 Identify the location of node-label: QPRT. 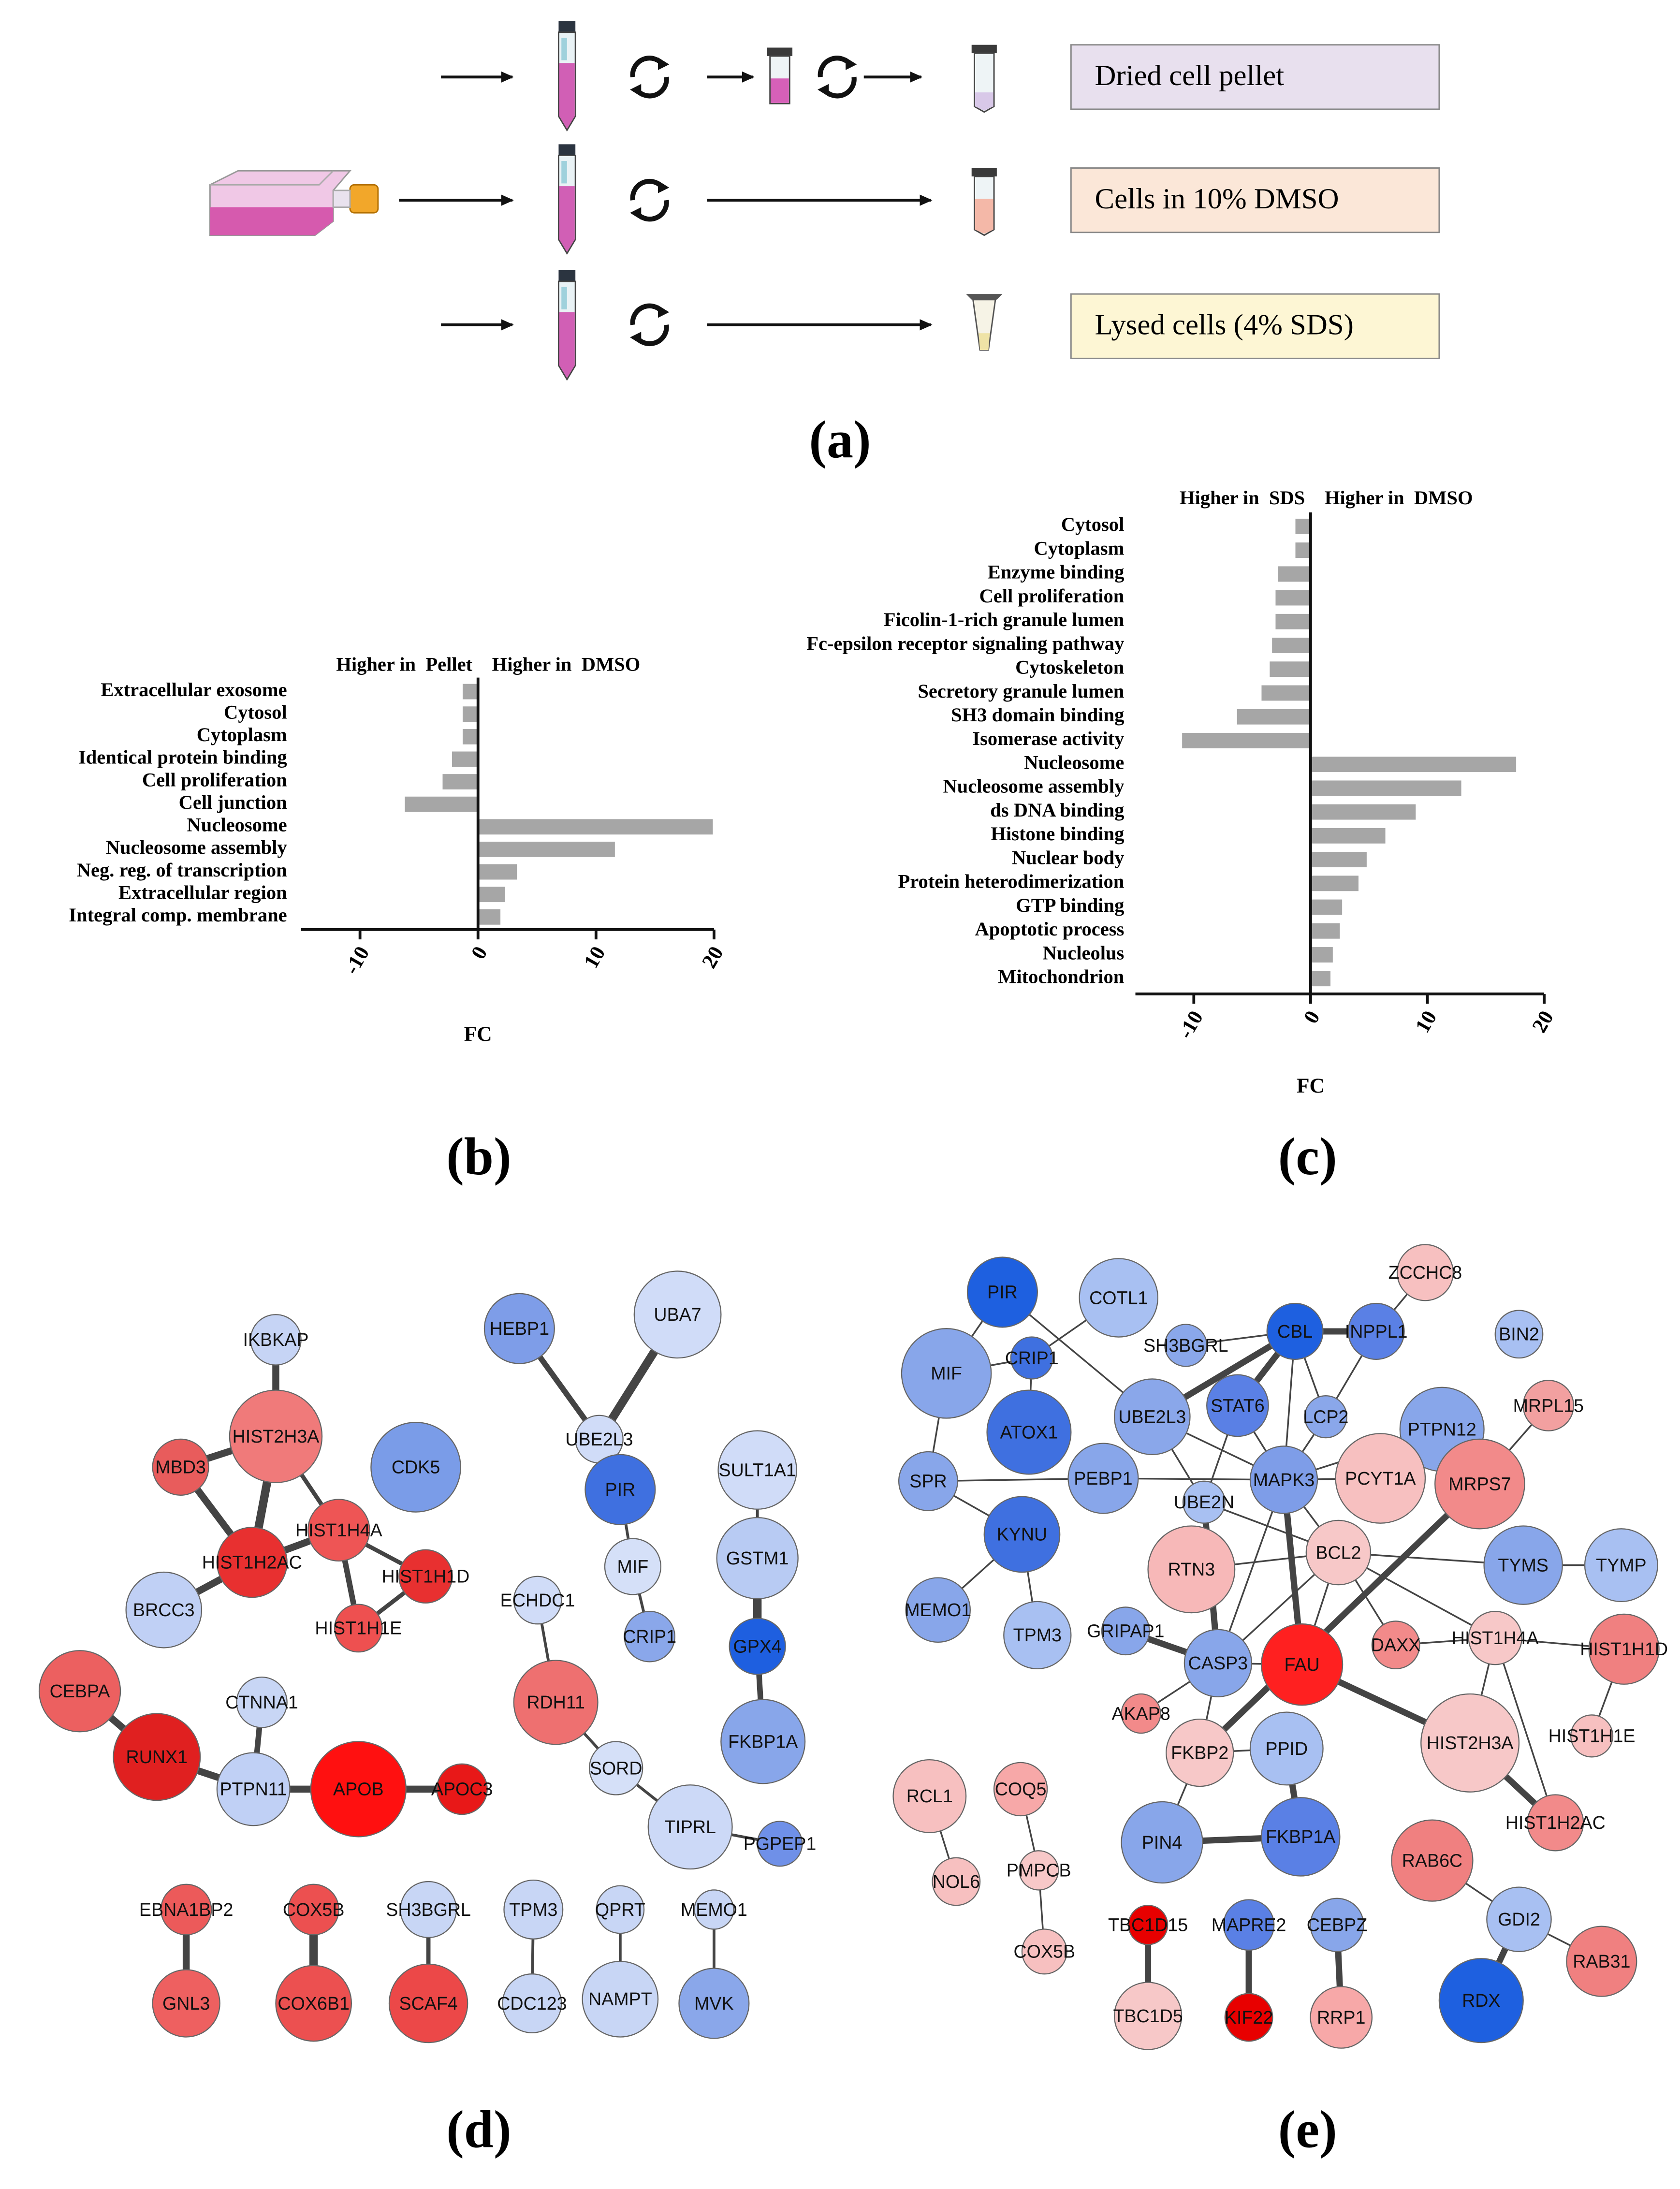
(620, 1910).